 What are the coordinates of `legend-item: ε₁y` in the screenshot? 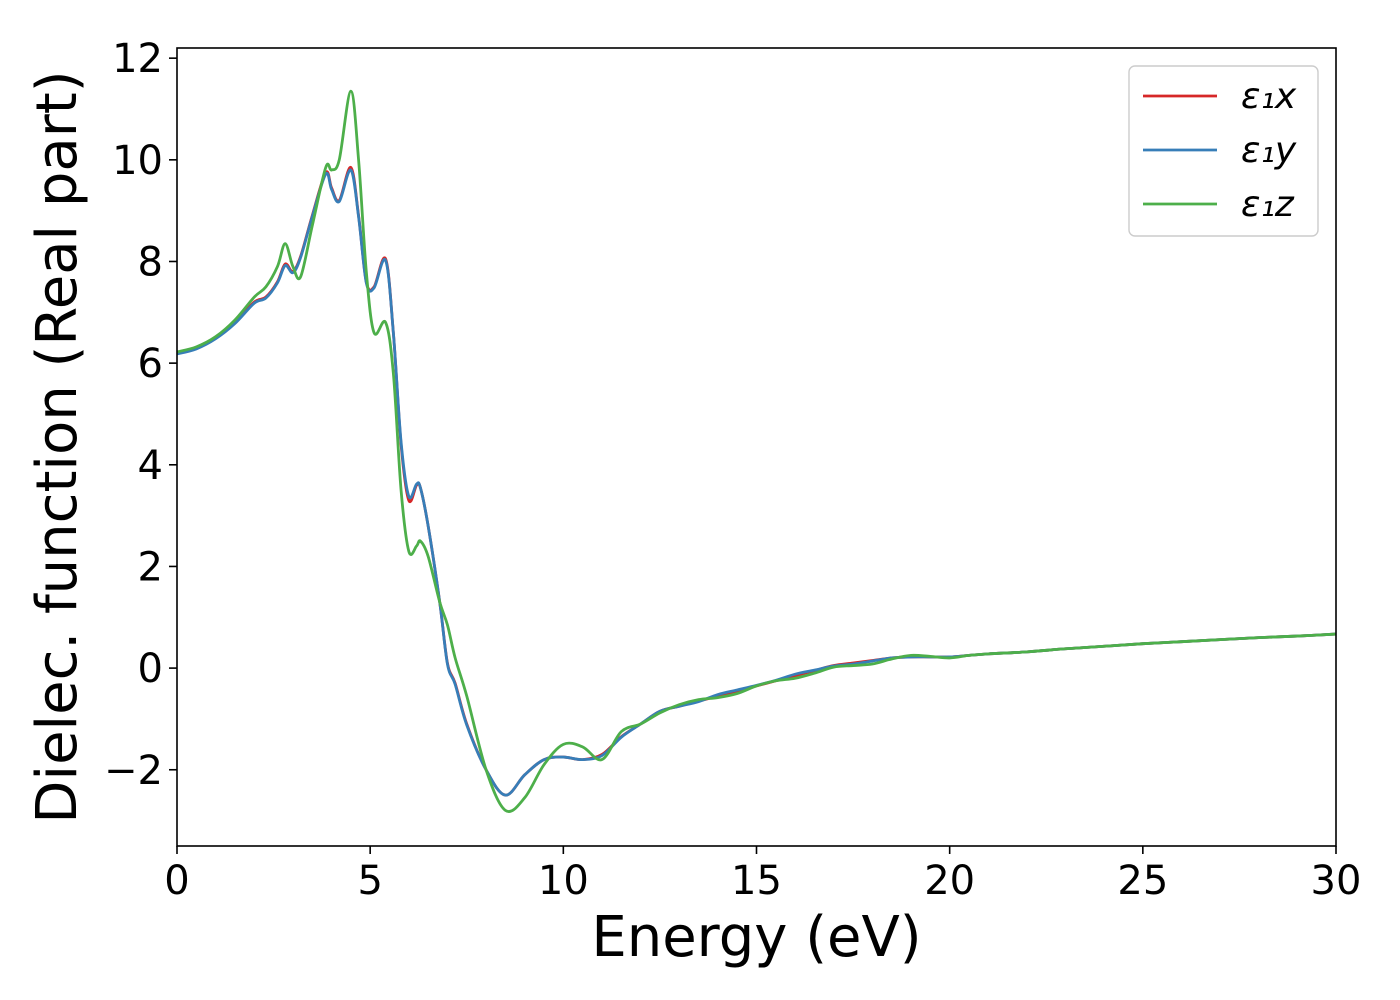 It's located at (1220, 150).